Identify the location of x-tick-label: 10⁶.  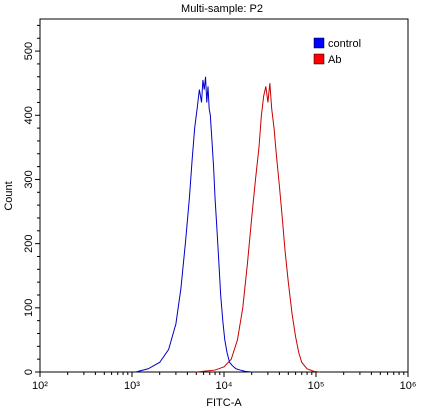
(408, 386).